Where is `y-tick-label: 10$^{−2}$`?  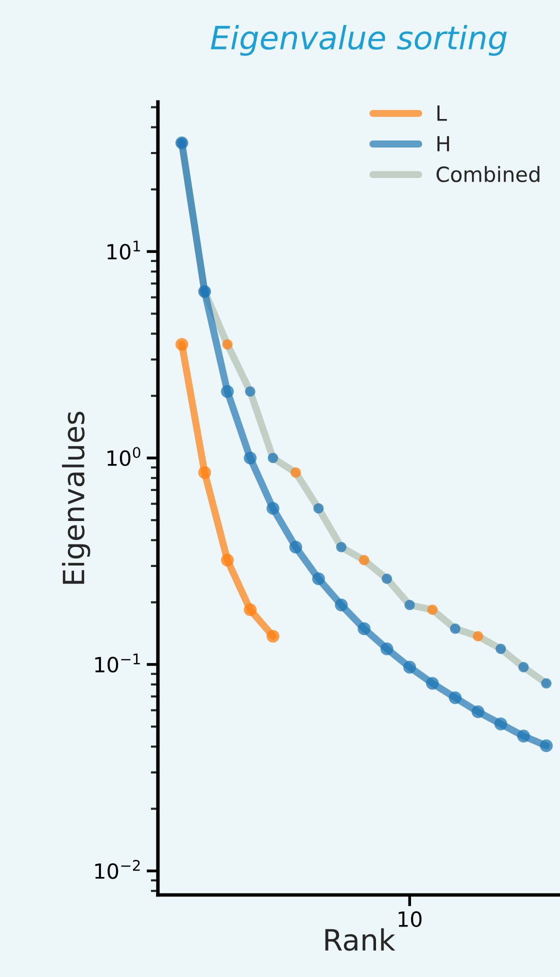
y-tick-label: 10$^{−2}$ is located at coordinates (117, 869).